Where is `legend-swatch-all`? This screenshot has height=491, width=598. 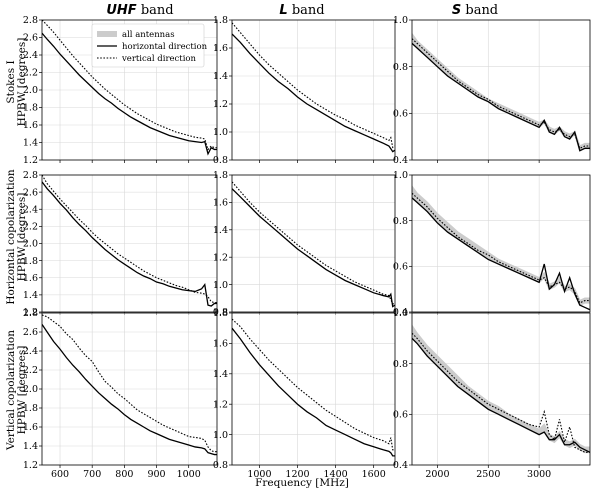
legend-swatch-all is located at coordinates (107, 34).